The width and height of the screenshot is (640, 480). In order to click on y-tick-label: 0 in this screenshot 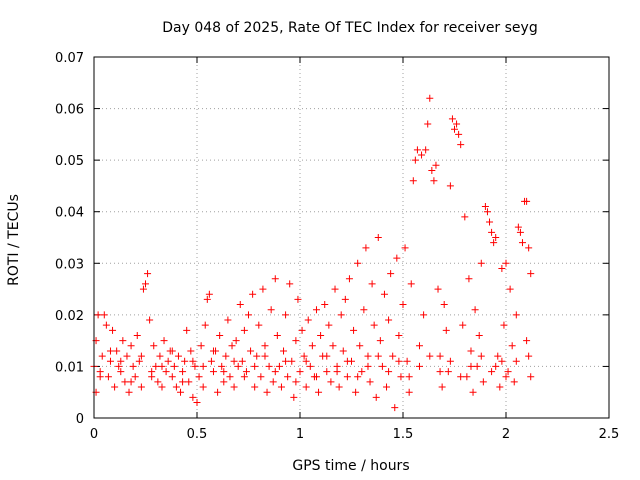, I will do `click(80, 419)`.